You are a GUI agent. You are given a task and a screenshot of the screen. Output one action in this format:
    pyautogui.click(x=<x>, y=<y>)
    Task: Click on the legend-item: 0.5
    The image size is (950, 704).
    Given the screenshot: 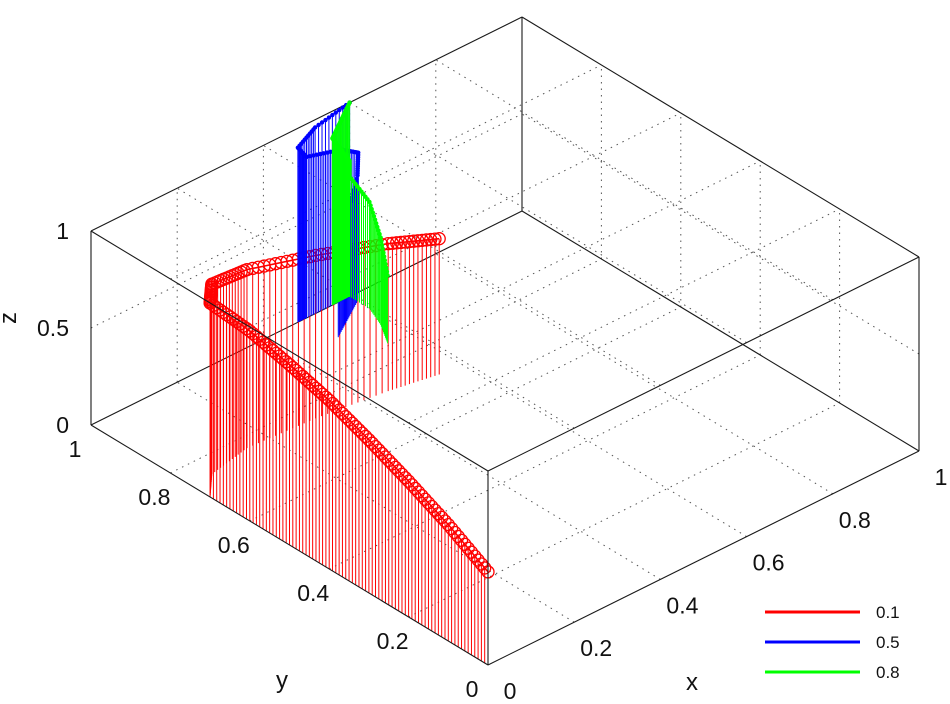 What is the action you would take?
    pyautogui.click(x=832, y=642)
    